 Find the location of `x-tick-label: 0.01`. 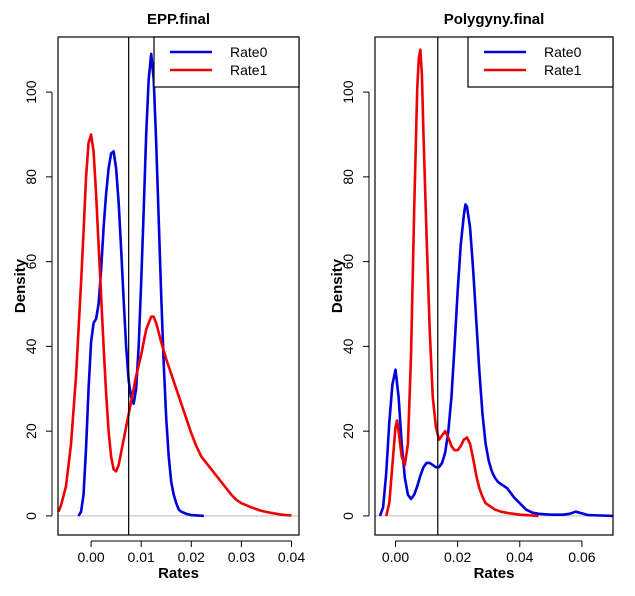

x-tick-label: 0.01 is located at coordinates (141, 557).